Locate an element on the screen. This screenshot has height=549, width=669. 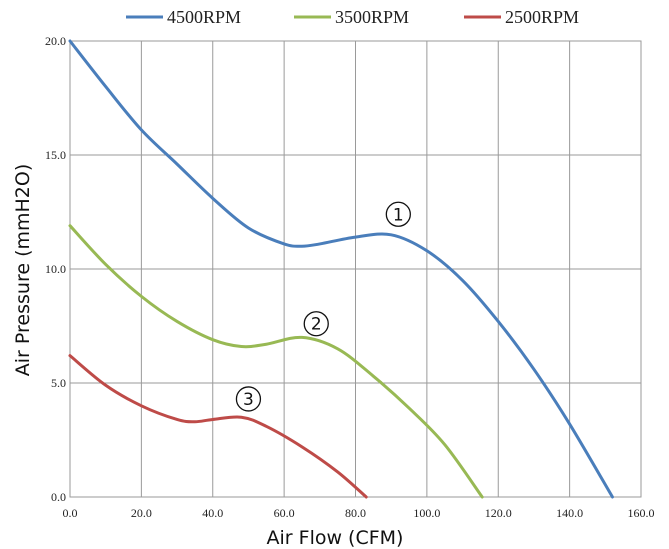
curve-marker-label: 1 is located at coordinates (398, 215).